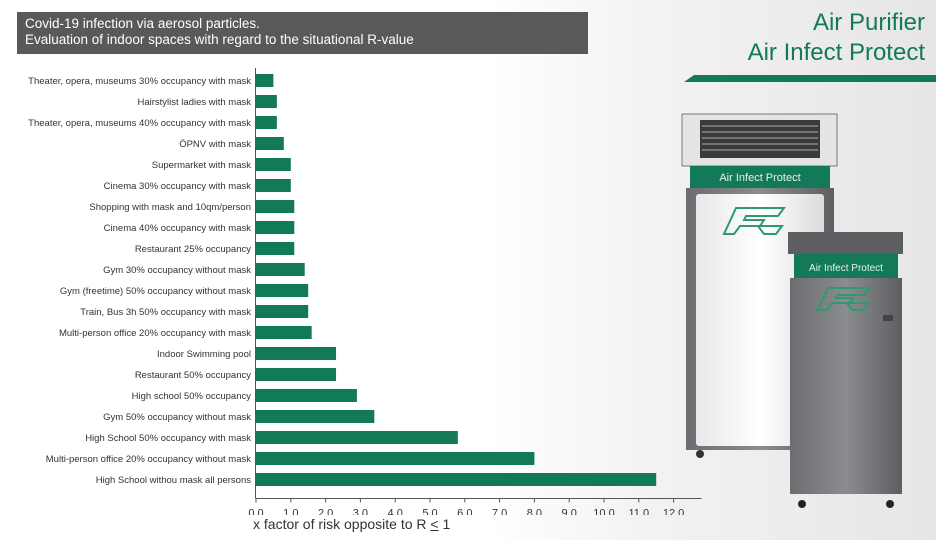 The height and width of the screenshot is (540, 936). Describe the element at coordinates (429, 512) in the screenshot. I see `x-tick-label: 5,0` at that location.